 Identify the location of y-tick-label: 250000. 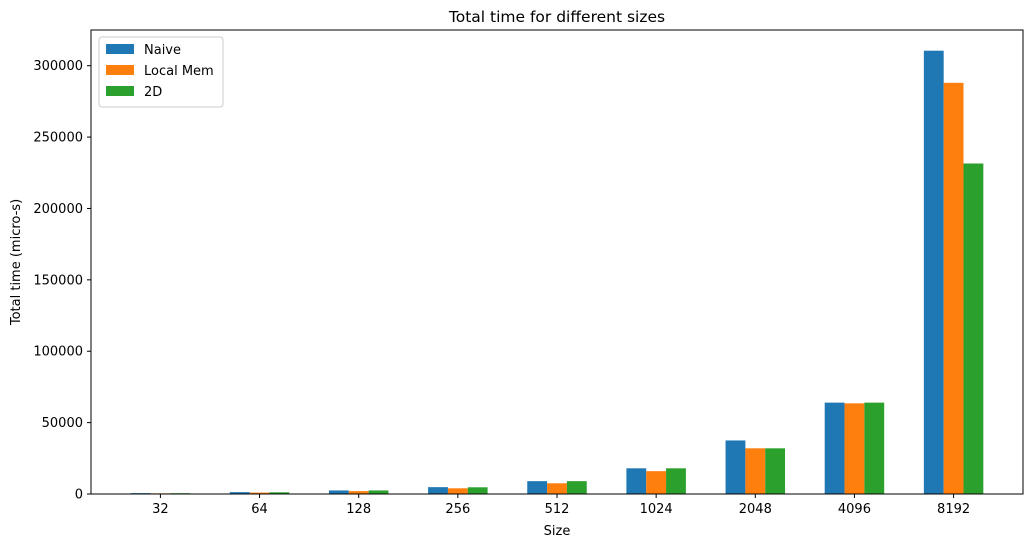
(58, 138).